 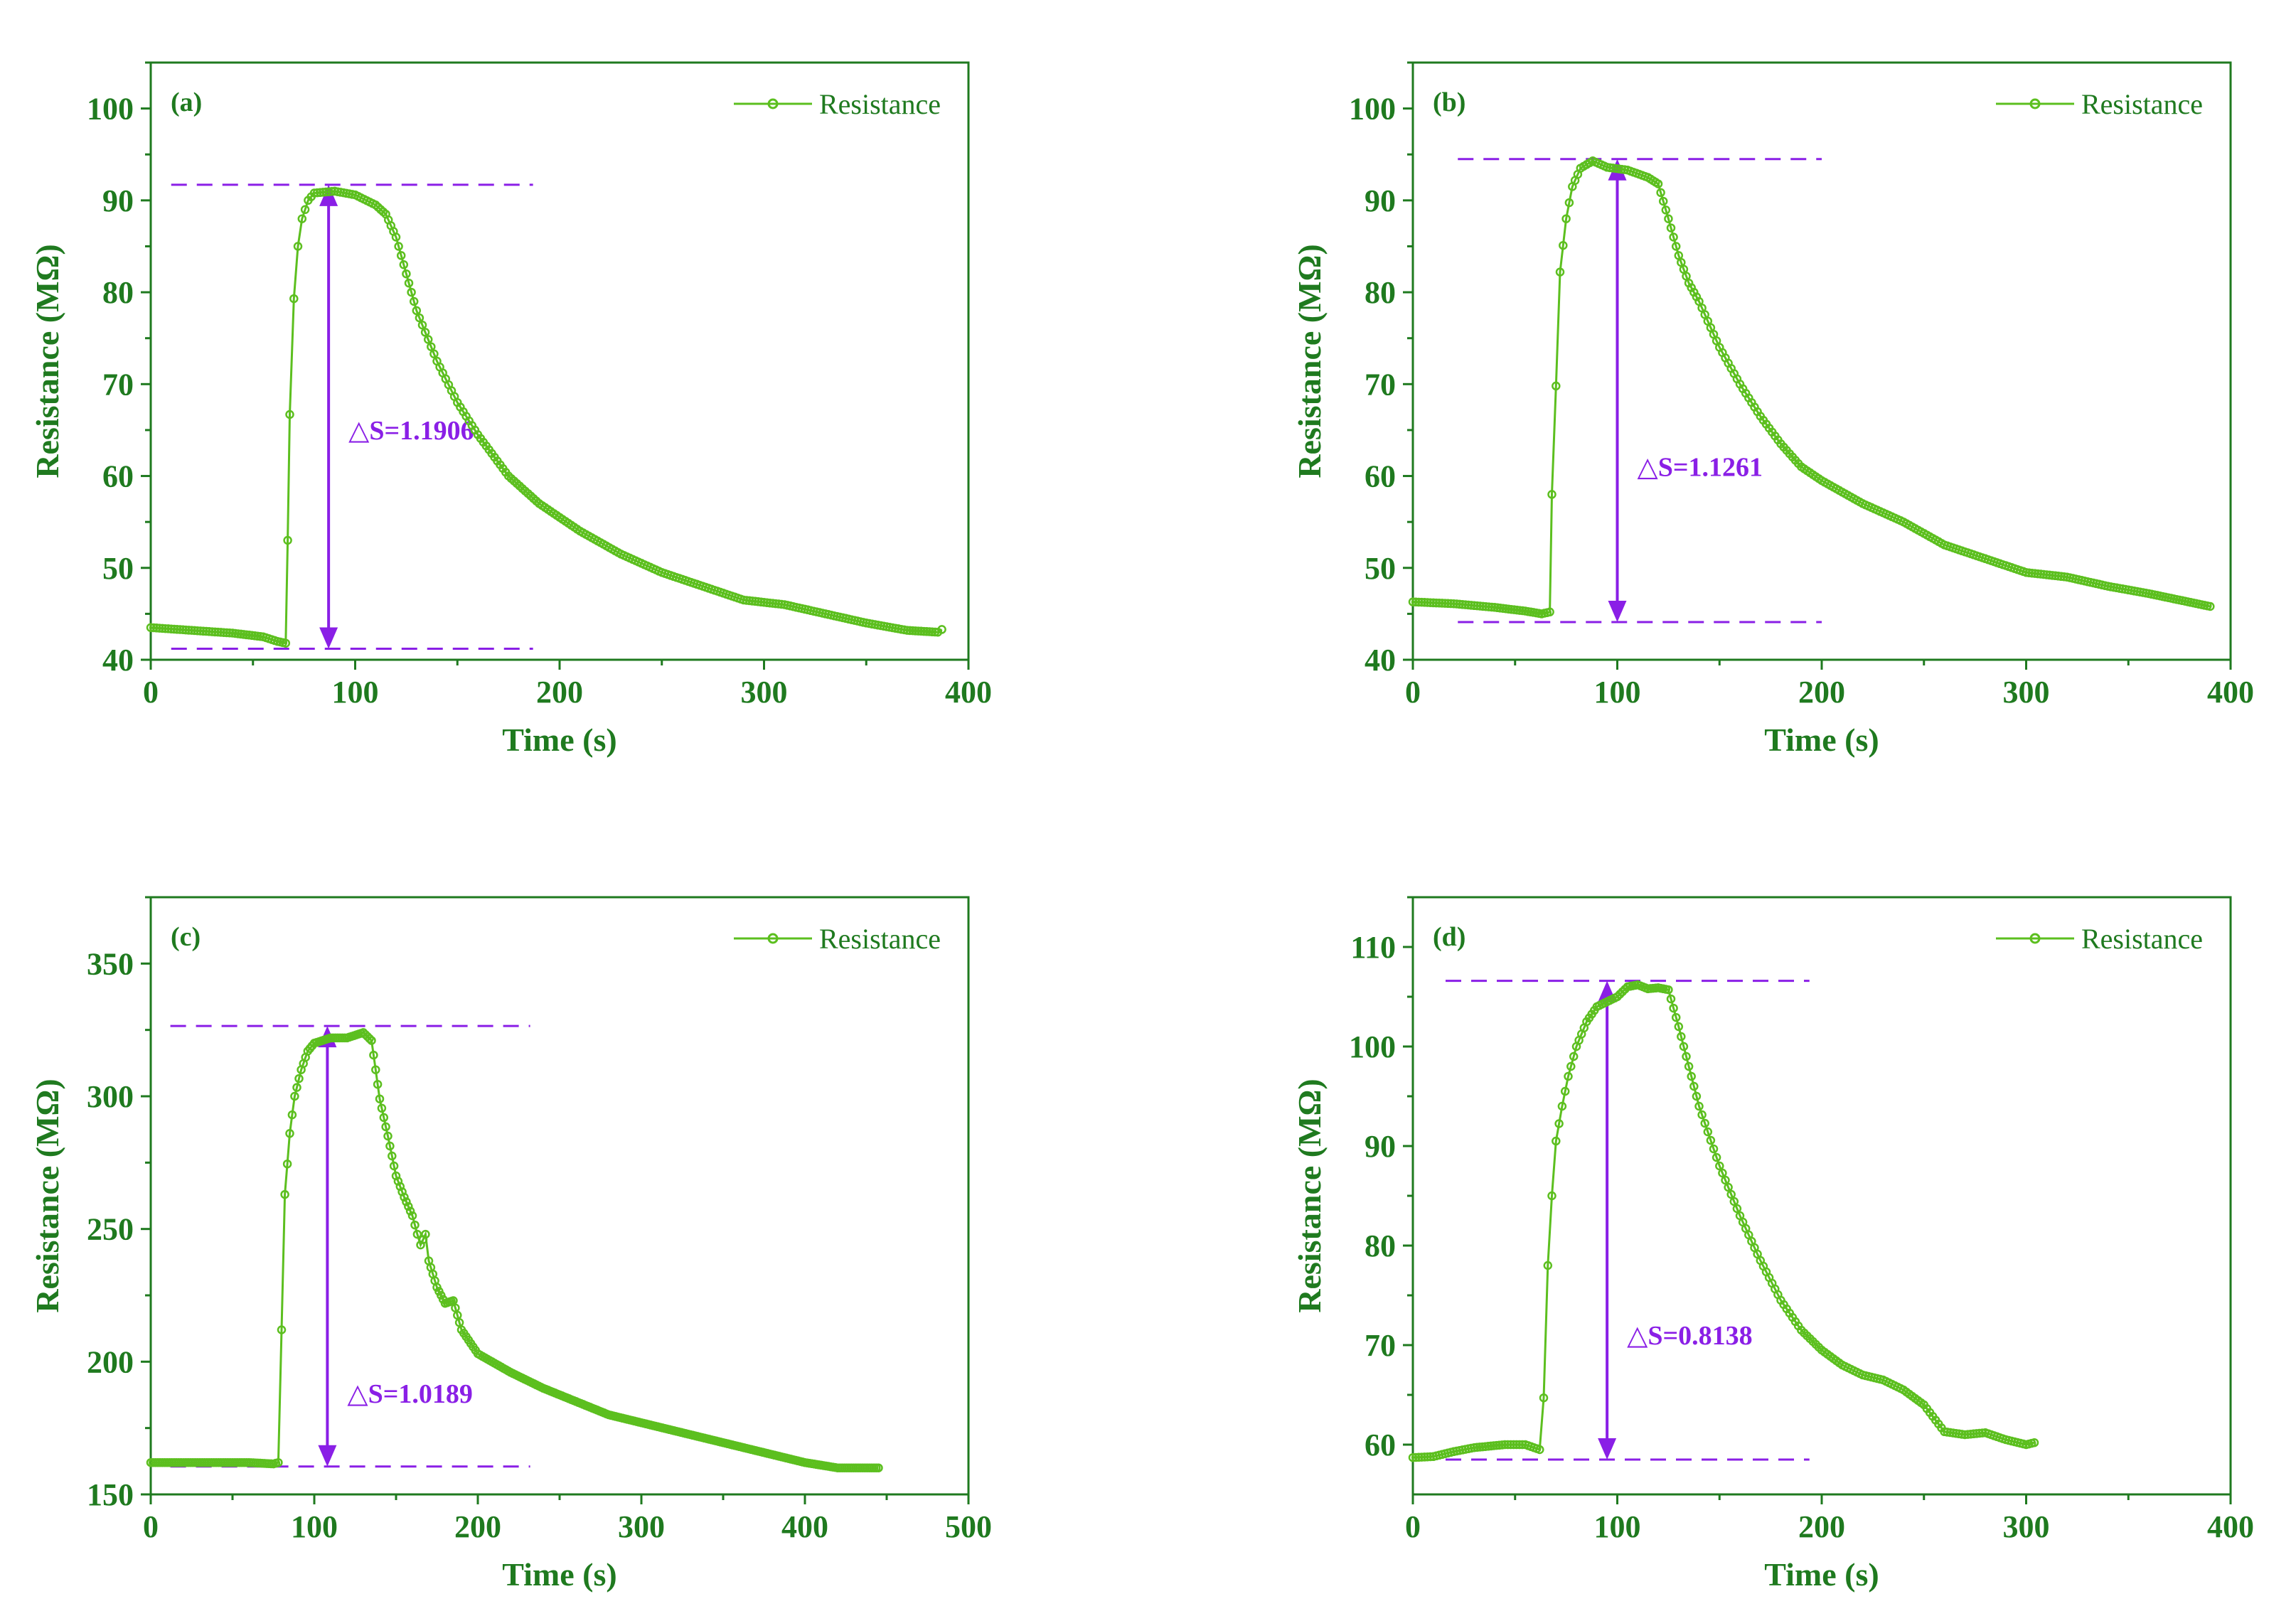 I want to click on x-tick-label: 200, so click(x=477, y=1526).